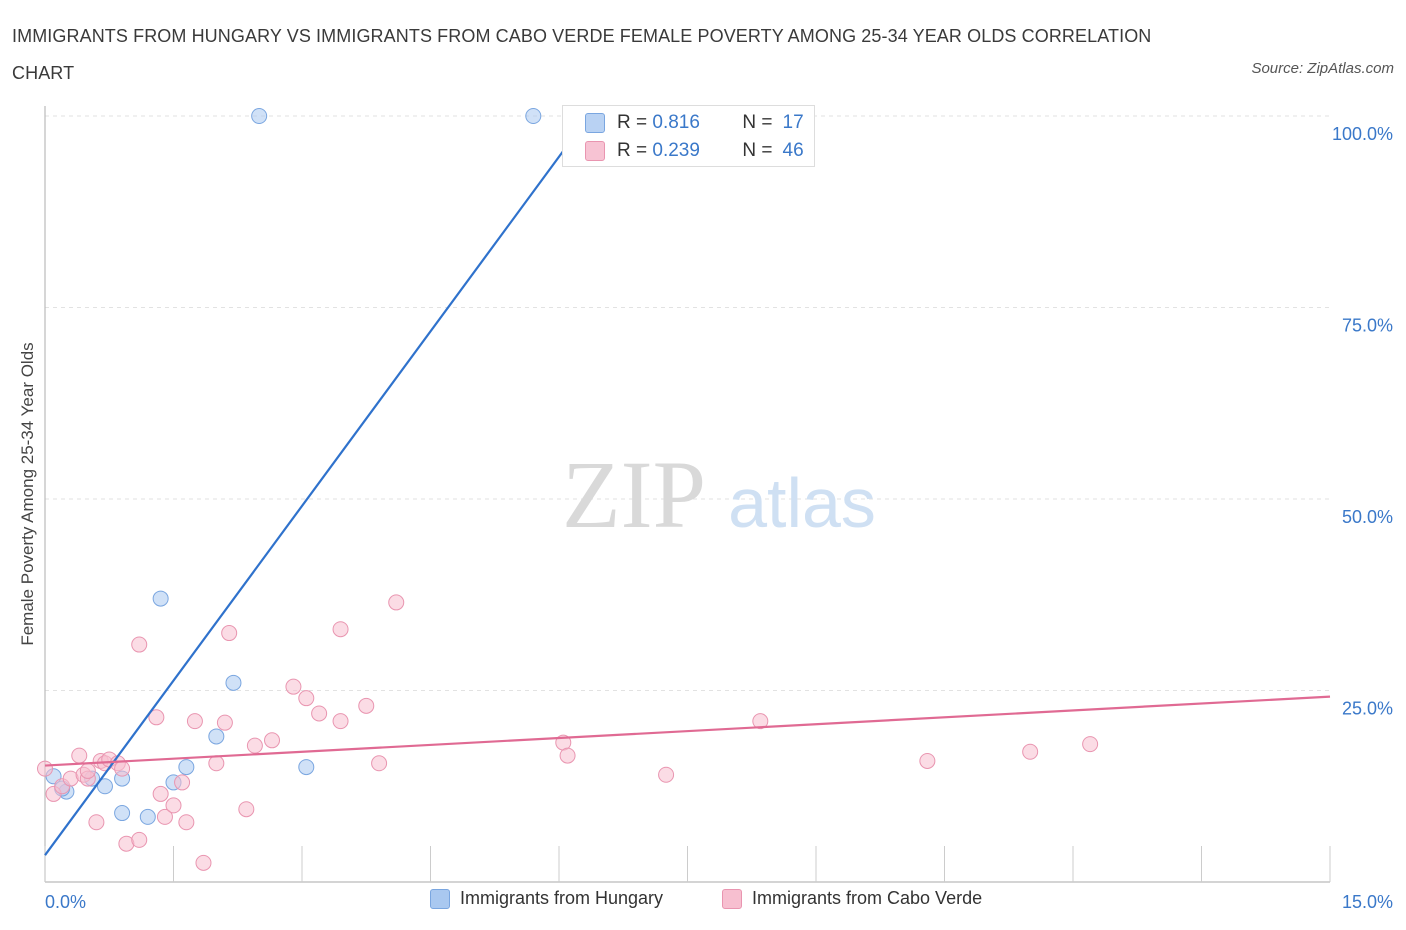 The height and width of the screenshot is (930, 1406). I want to click on n-value: 46, so click(793, 150).